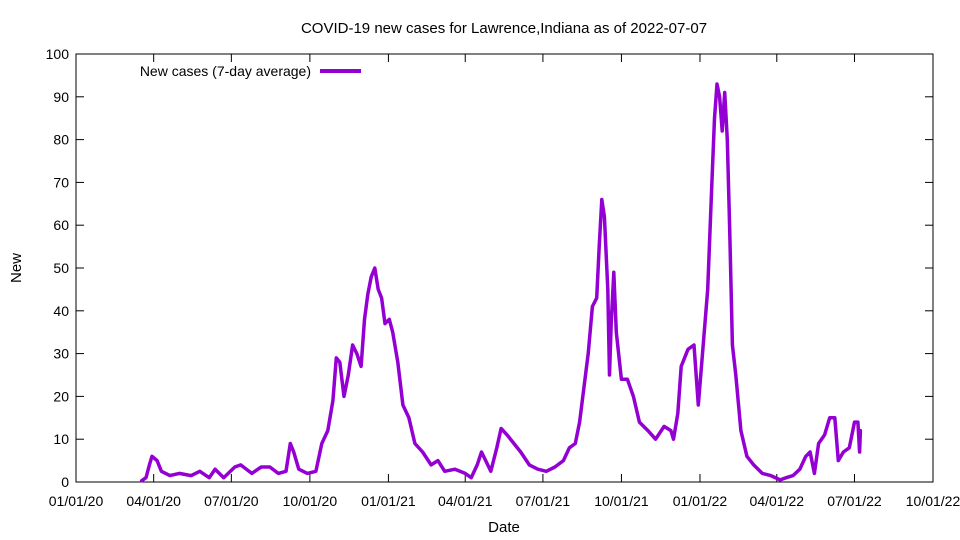  Describe the element at coordinates (16, 268) in the screenshot. I see `y-axis-label: New` at that location.